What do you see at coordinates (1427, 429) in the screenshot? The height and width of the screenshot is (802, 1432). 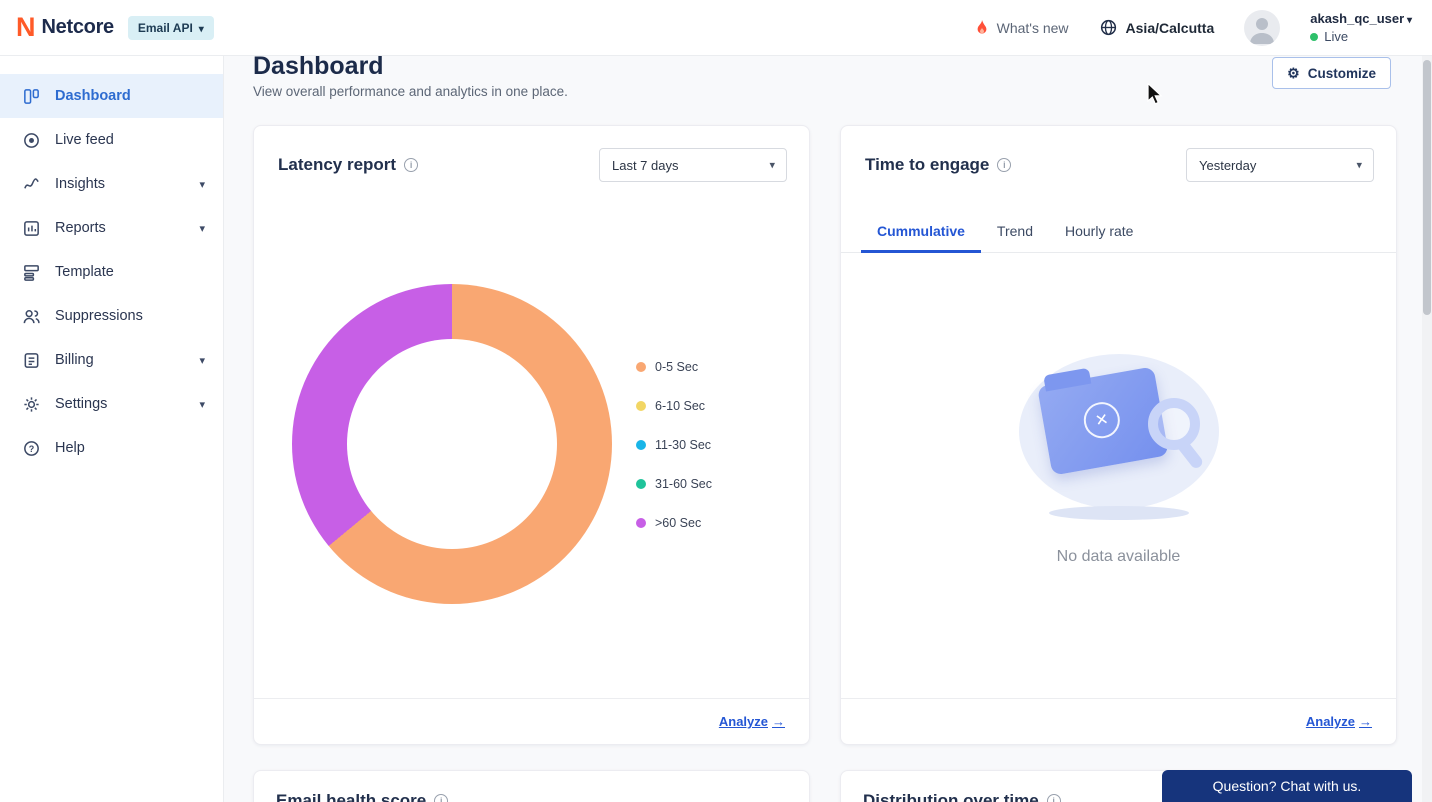 I see `scrollbar-track` at bounding box center [1427, 429].